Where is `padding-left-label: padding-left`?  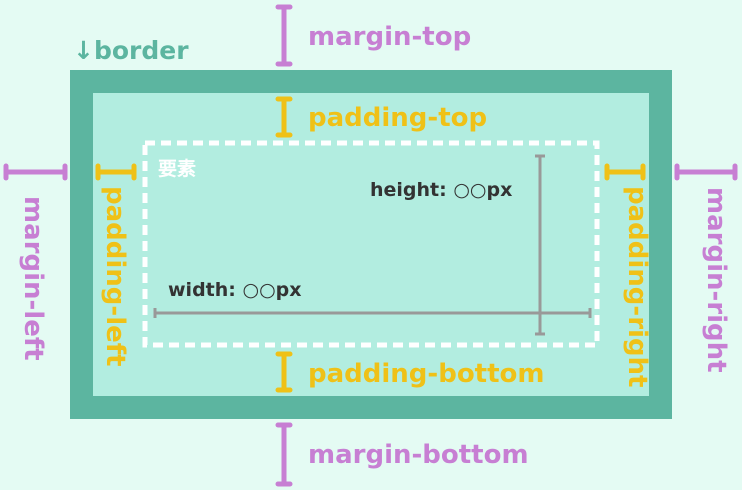
padding-left-label: padding-left is located at coordinates (115, 276).